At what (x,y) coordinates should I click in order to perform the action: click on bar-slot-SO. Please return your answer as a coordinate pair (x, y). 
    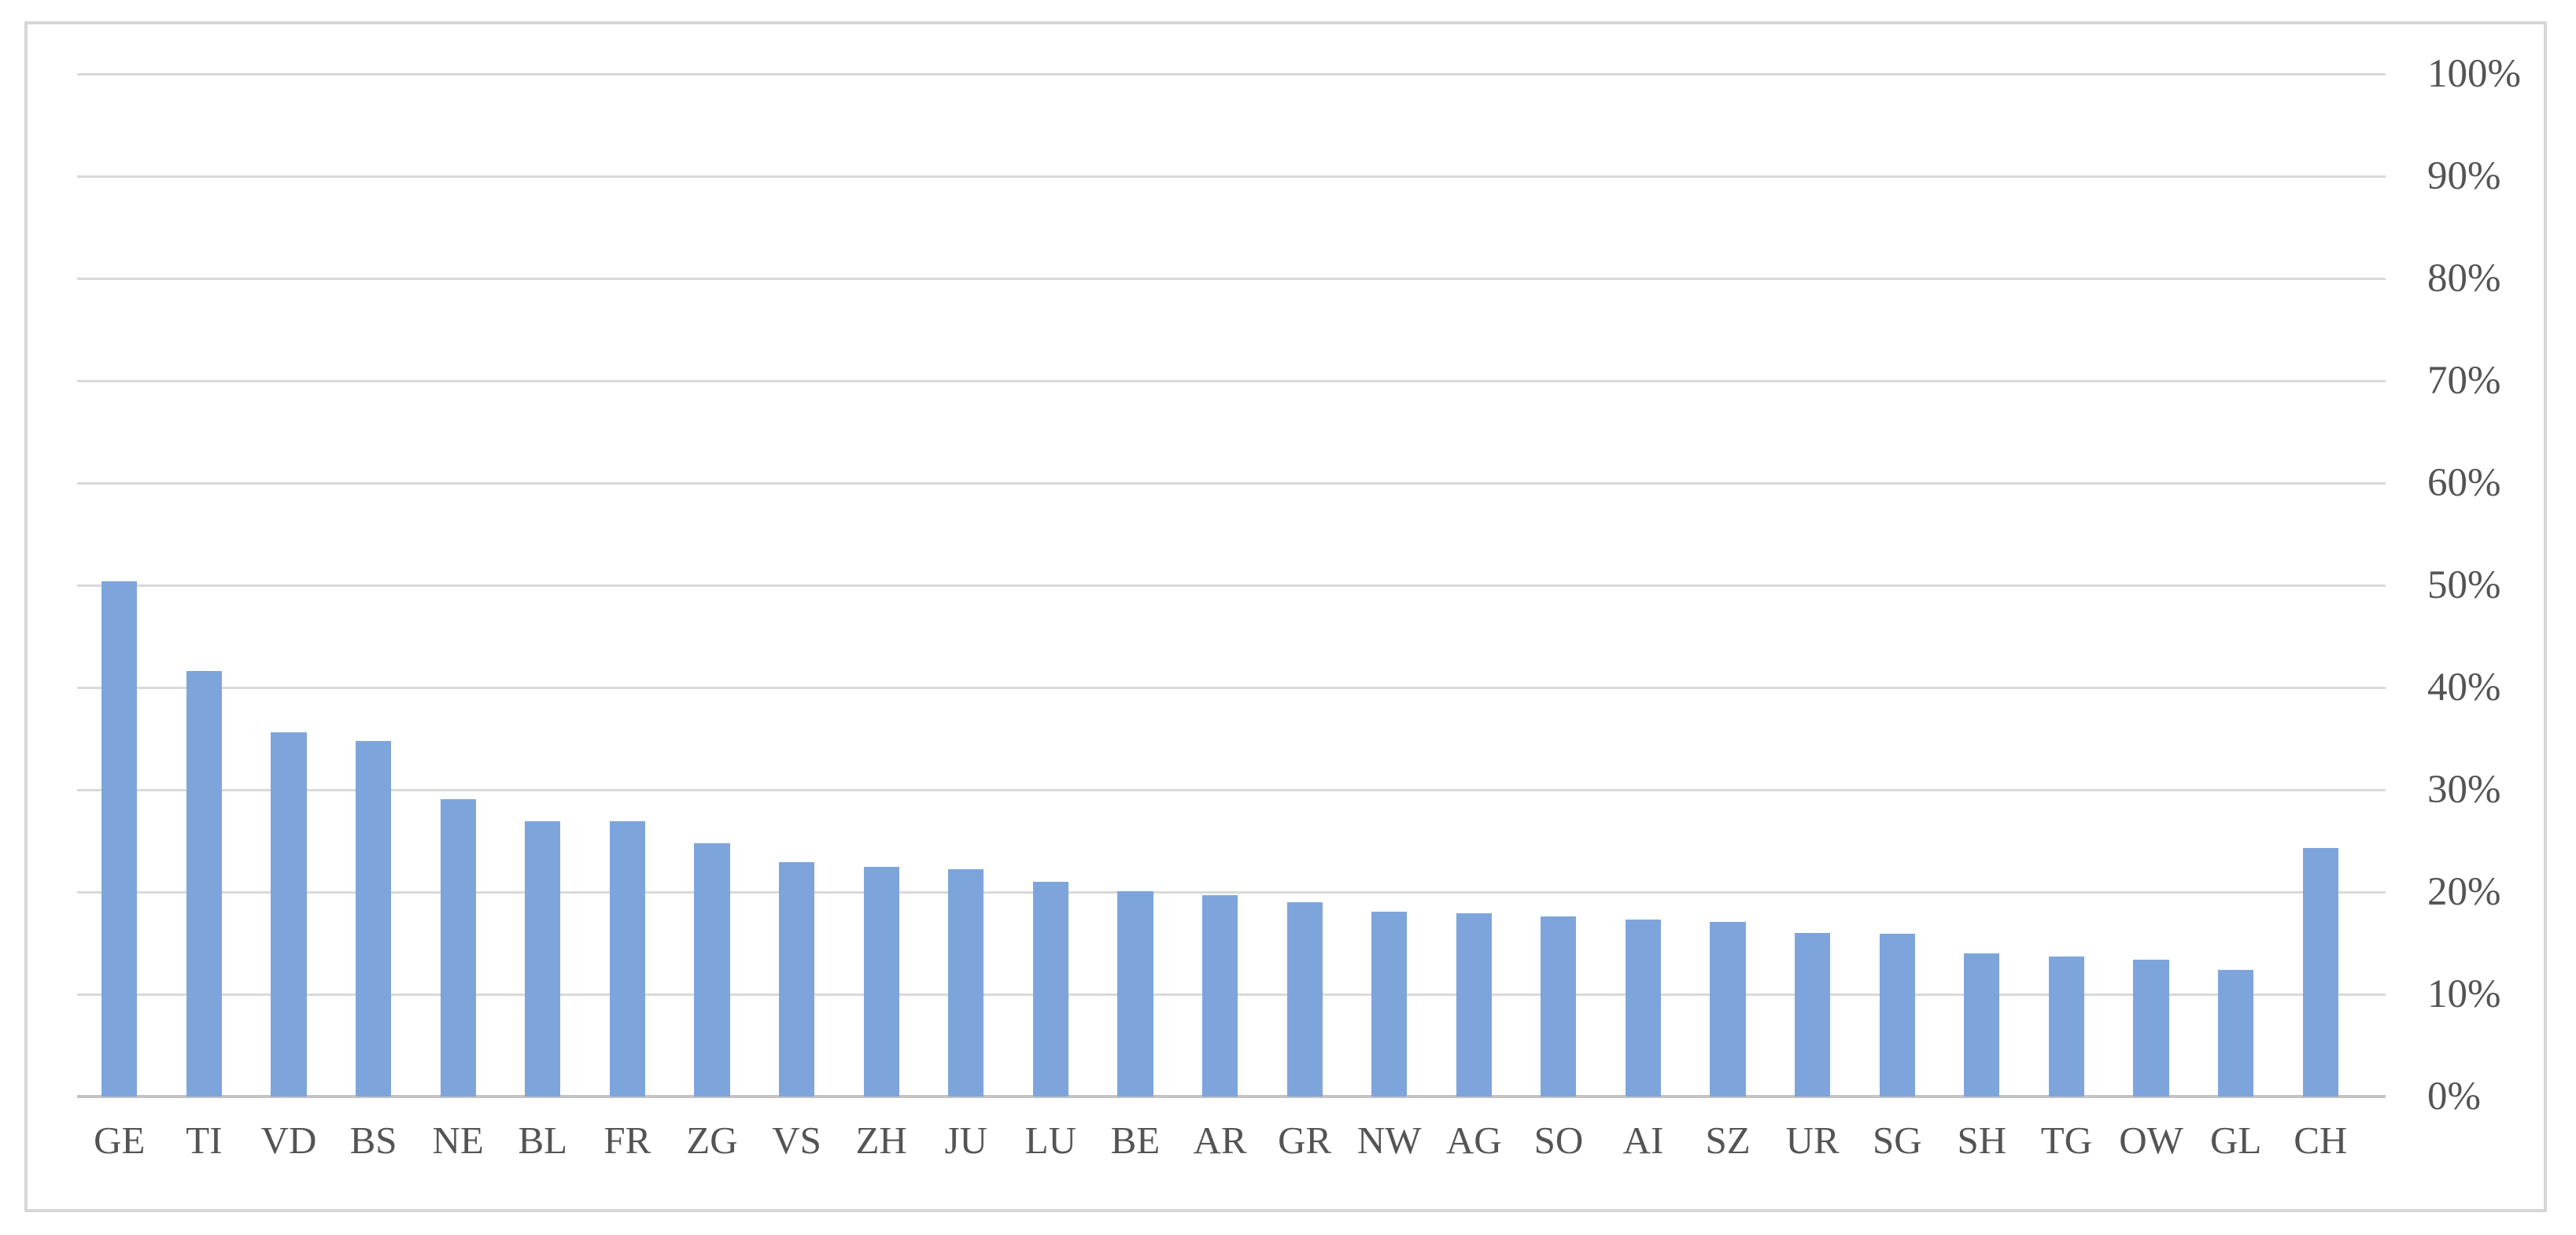
    Looking at the image, I should click on (1558, 585).